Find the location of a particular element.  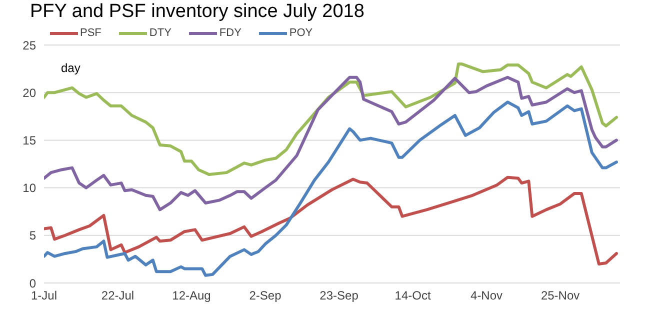

y-tick-label: 20 is located at coordinates (29, 93).